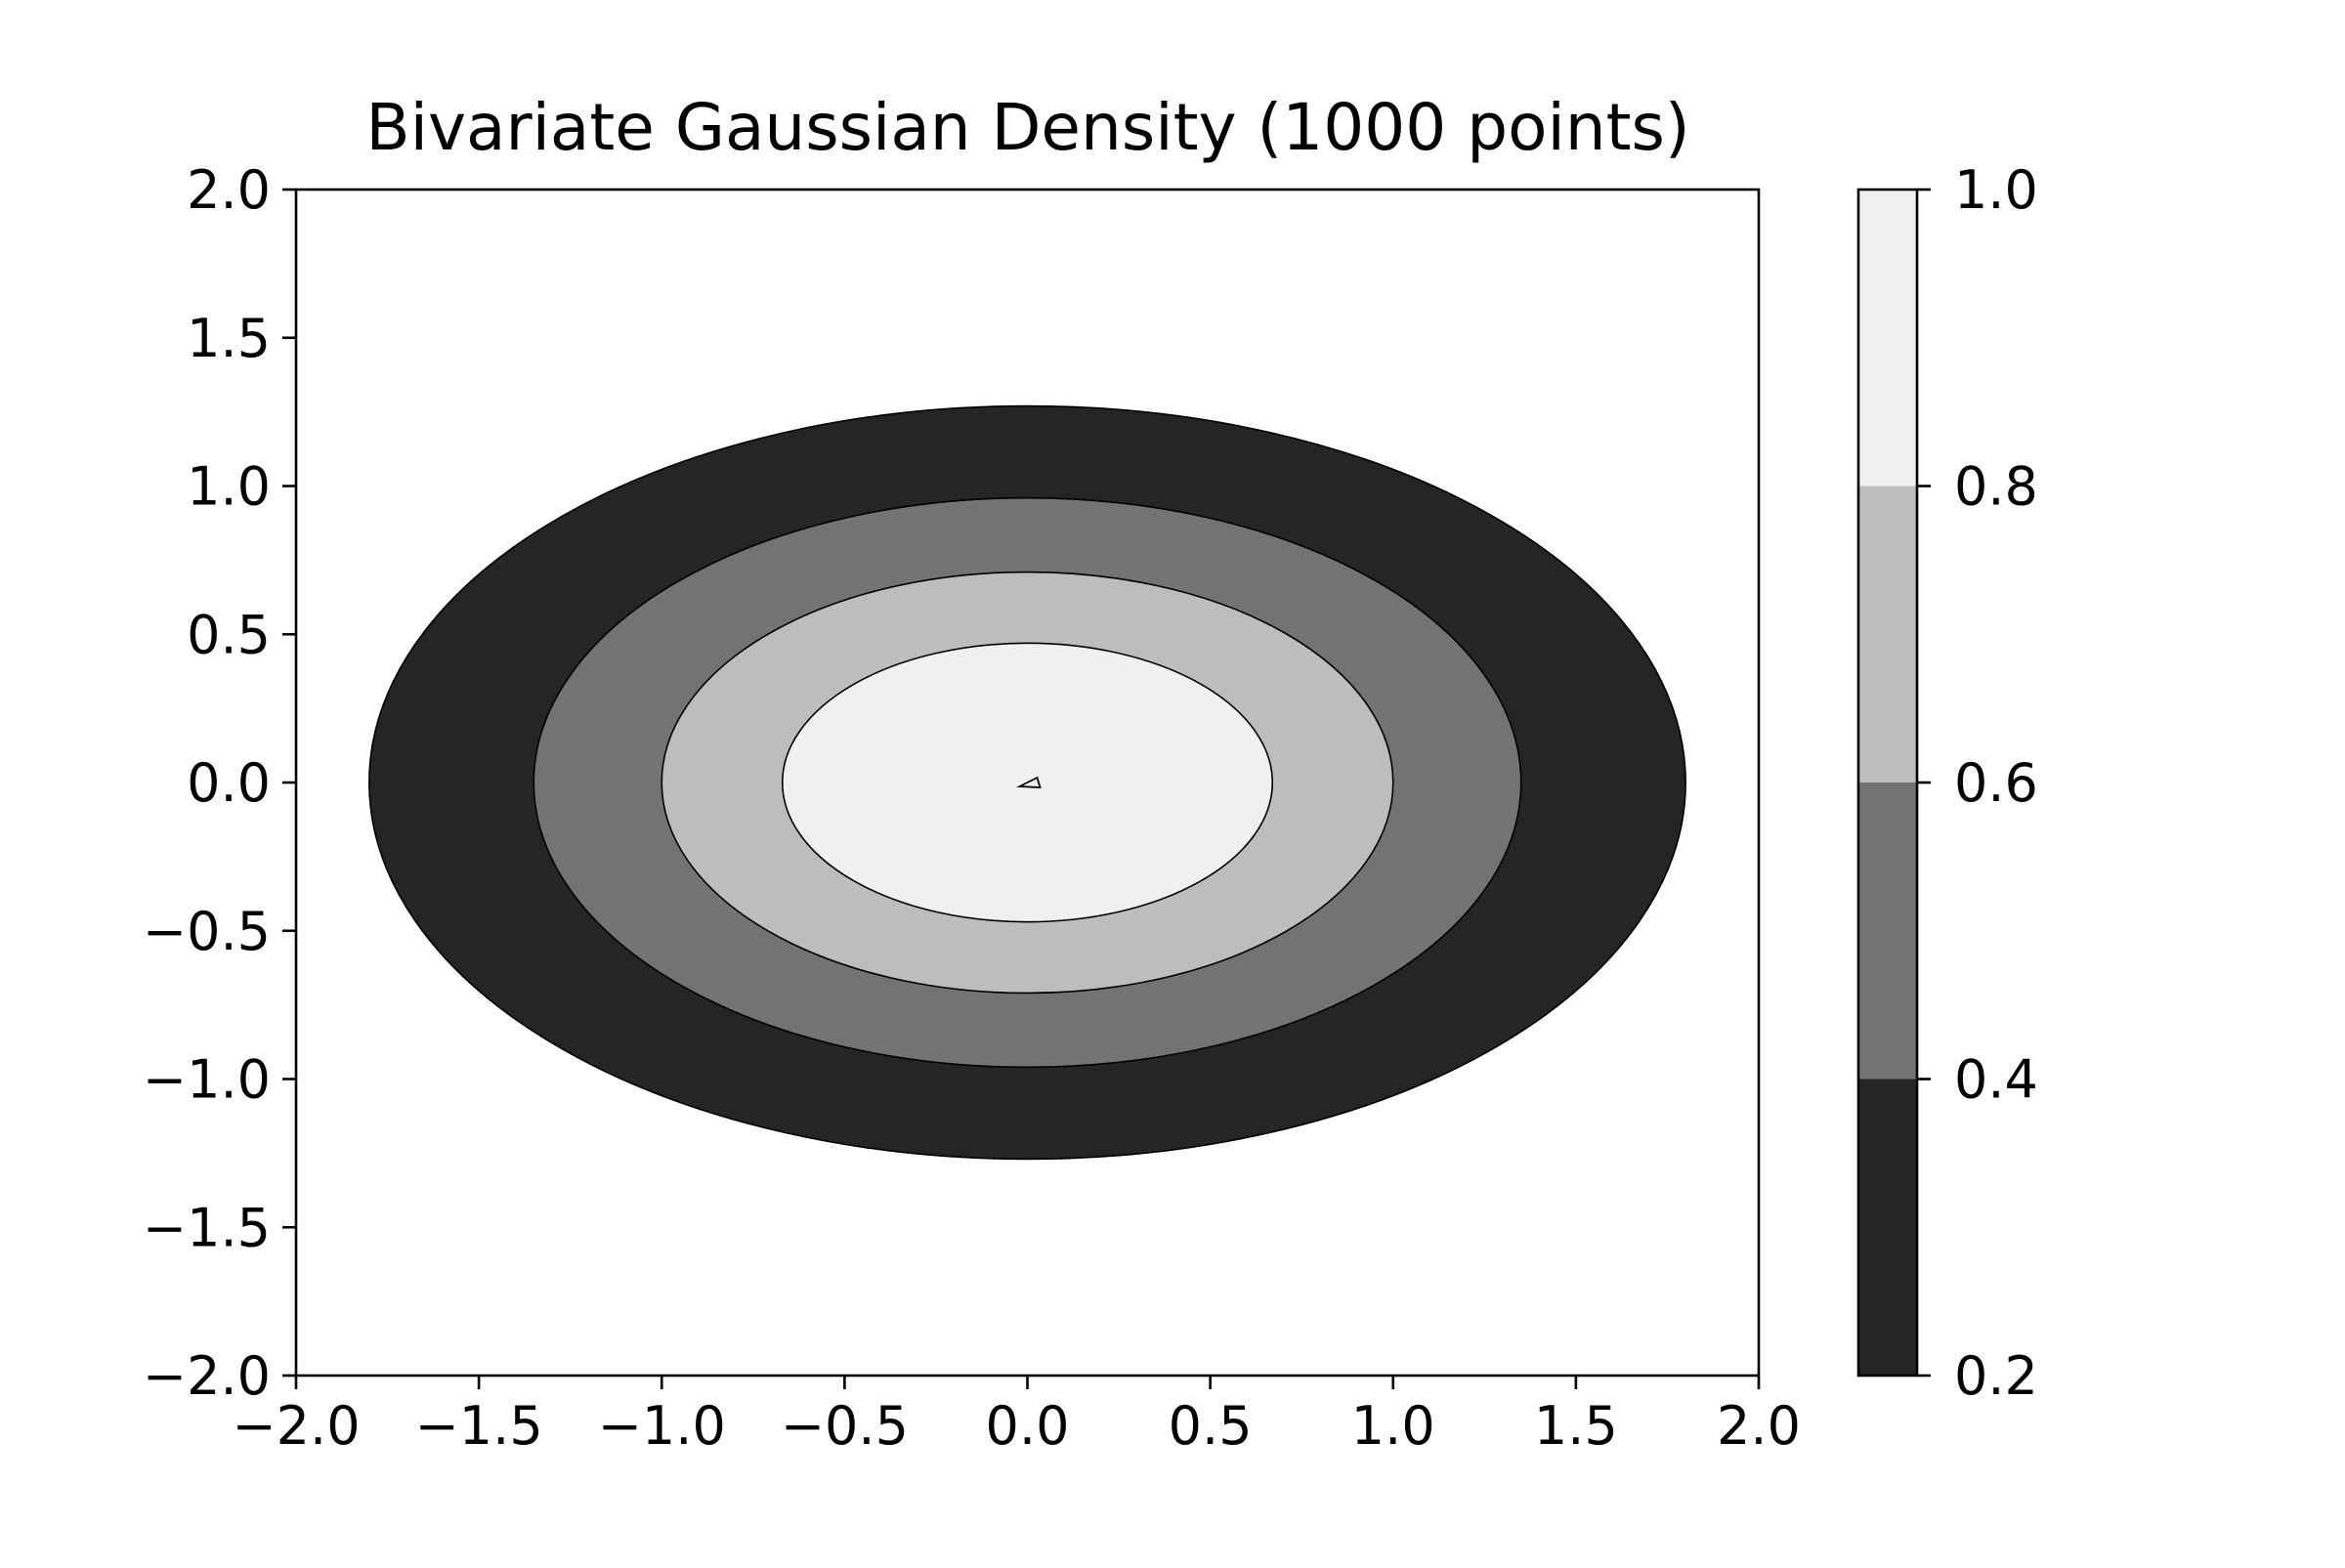 This screenshot has width=2345, height=1568. I want to click on y-tick-label: 1.5, so click(229, 338).